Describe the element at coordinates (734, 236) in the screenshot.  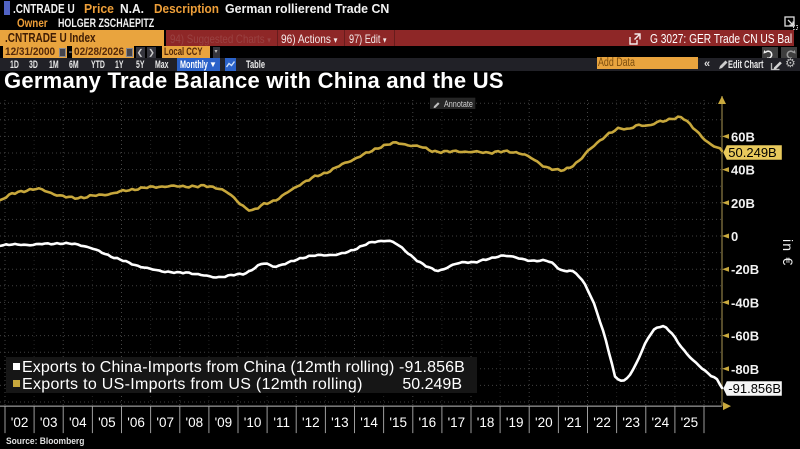
I see `svg-text: 0` at that location.